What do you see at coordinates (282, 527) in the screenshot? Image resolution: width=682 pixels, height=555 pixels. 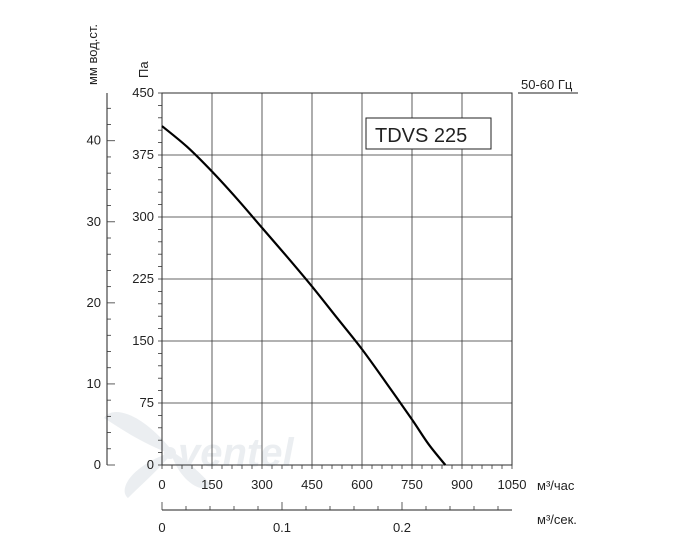 I see `x2-tick-label: 0.1` at bounding box center [282, 527].